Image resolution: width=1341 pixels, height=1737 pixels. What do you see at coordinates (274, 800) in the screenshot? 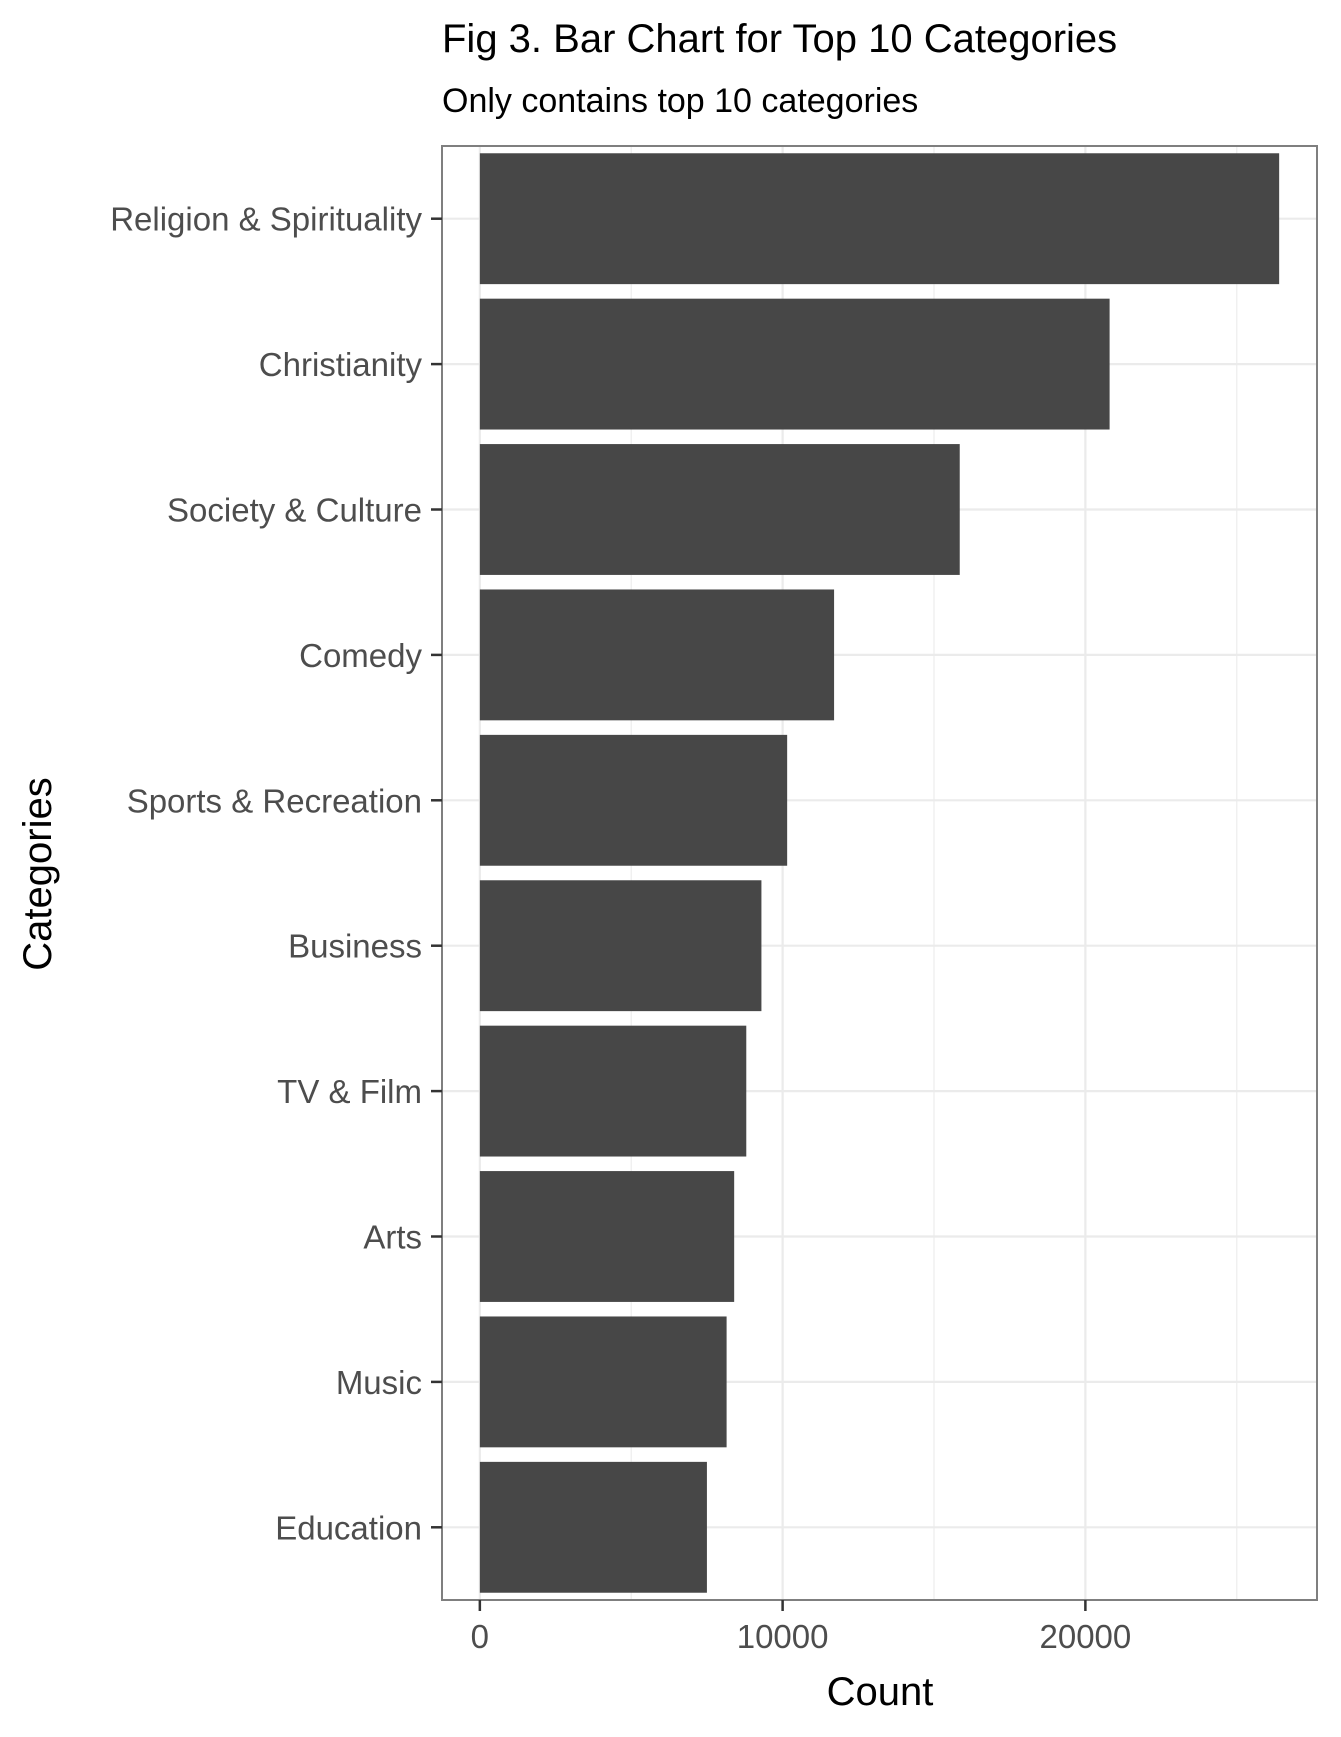
I see `y-tick-label: Sports & Recreation` at bounding box center [274, 800].